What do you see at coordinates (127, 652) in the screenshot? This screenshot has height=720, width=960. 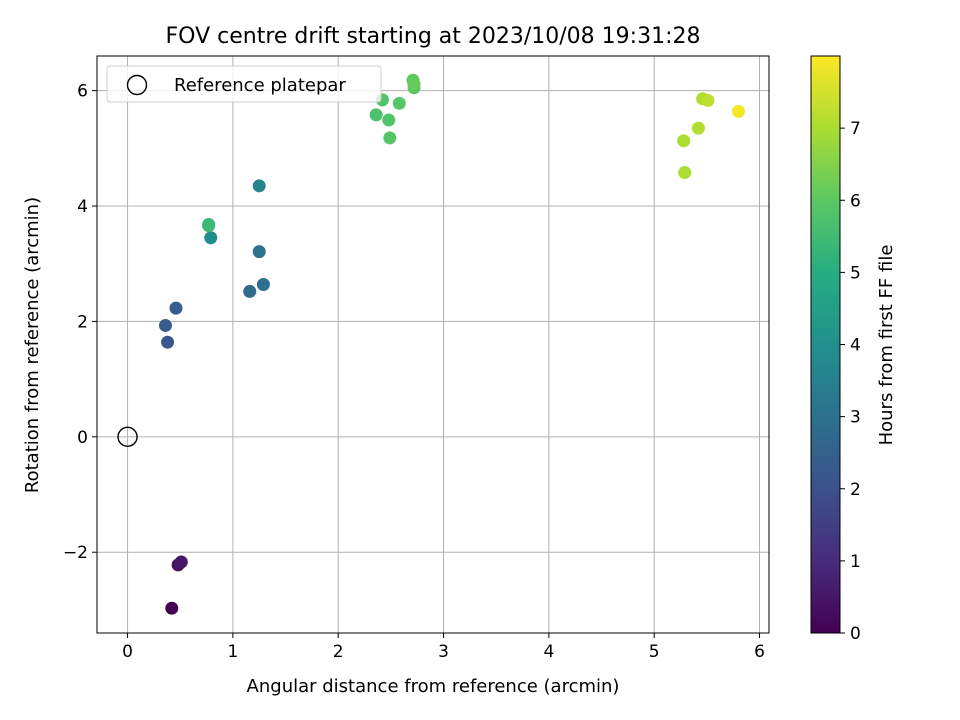 I see `x-tick-label: 0` at bounding box center [127, 652].